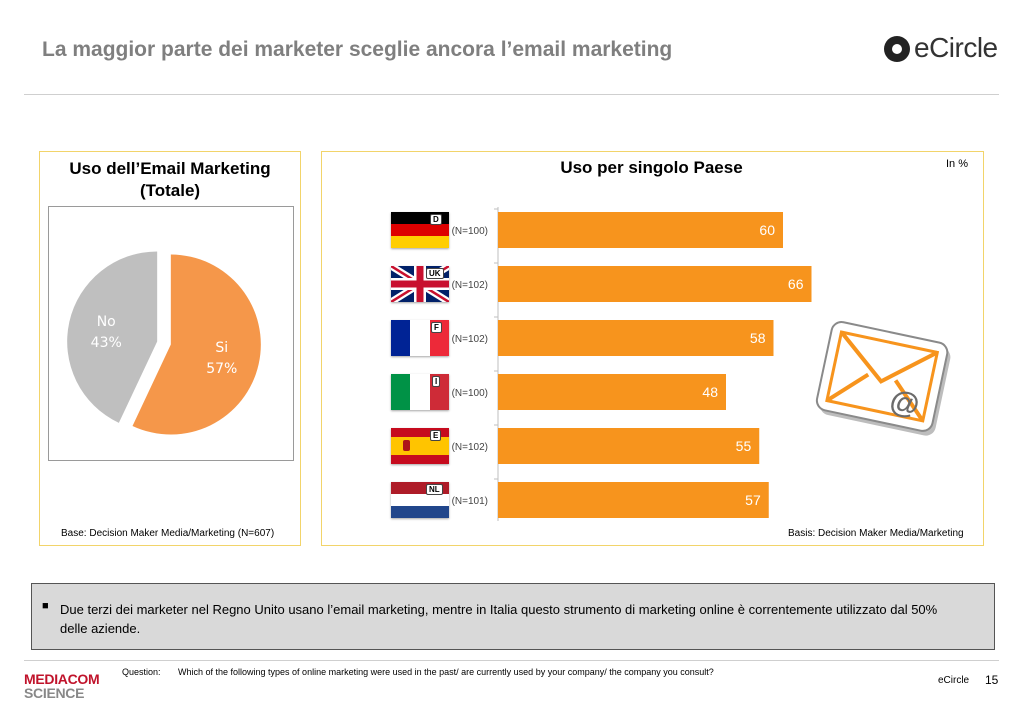 The height and width of the screenshot is (708, 1023). I want to click on bar-sample-size-e: (N=102), so click(470, 447).